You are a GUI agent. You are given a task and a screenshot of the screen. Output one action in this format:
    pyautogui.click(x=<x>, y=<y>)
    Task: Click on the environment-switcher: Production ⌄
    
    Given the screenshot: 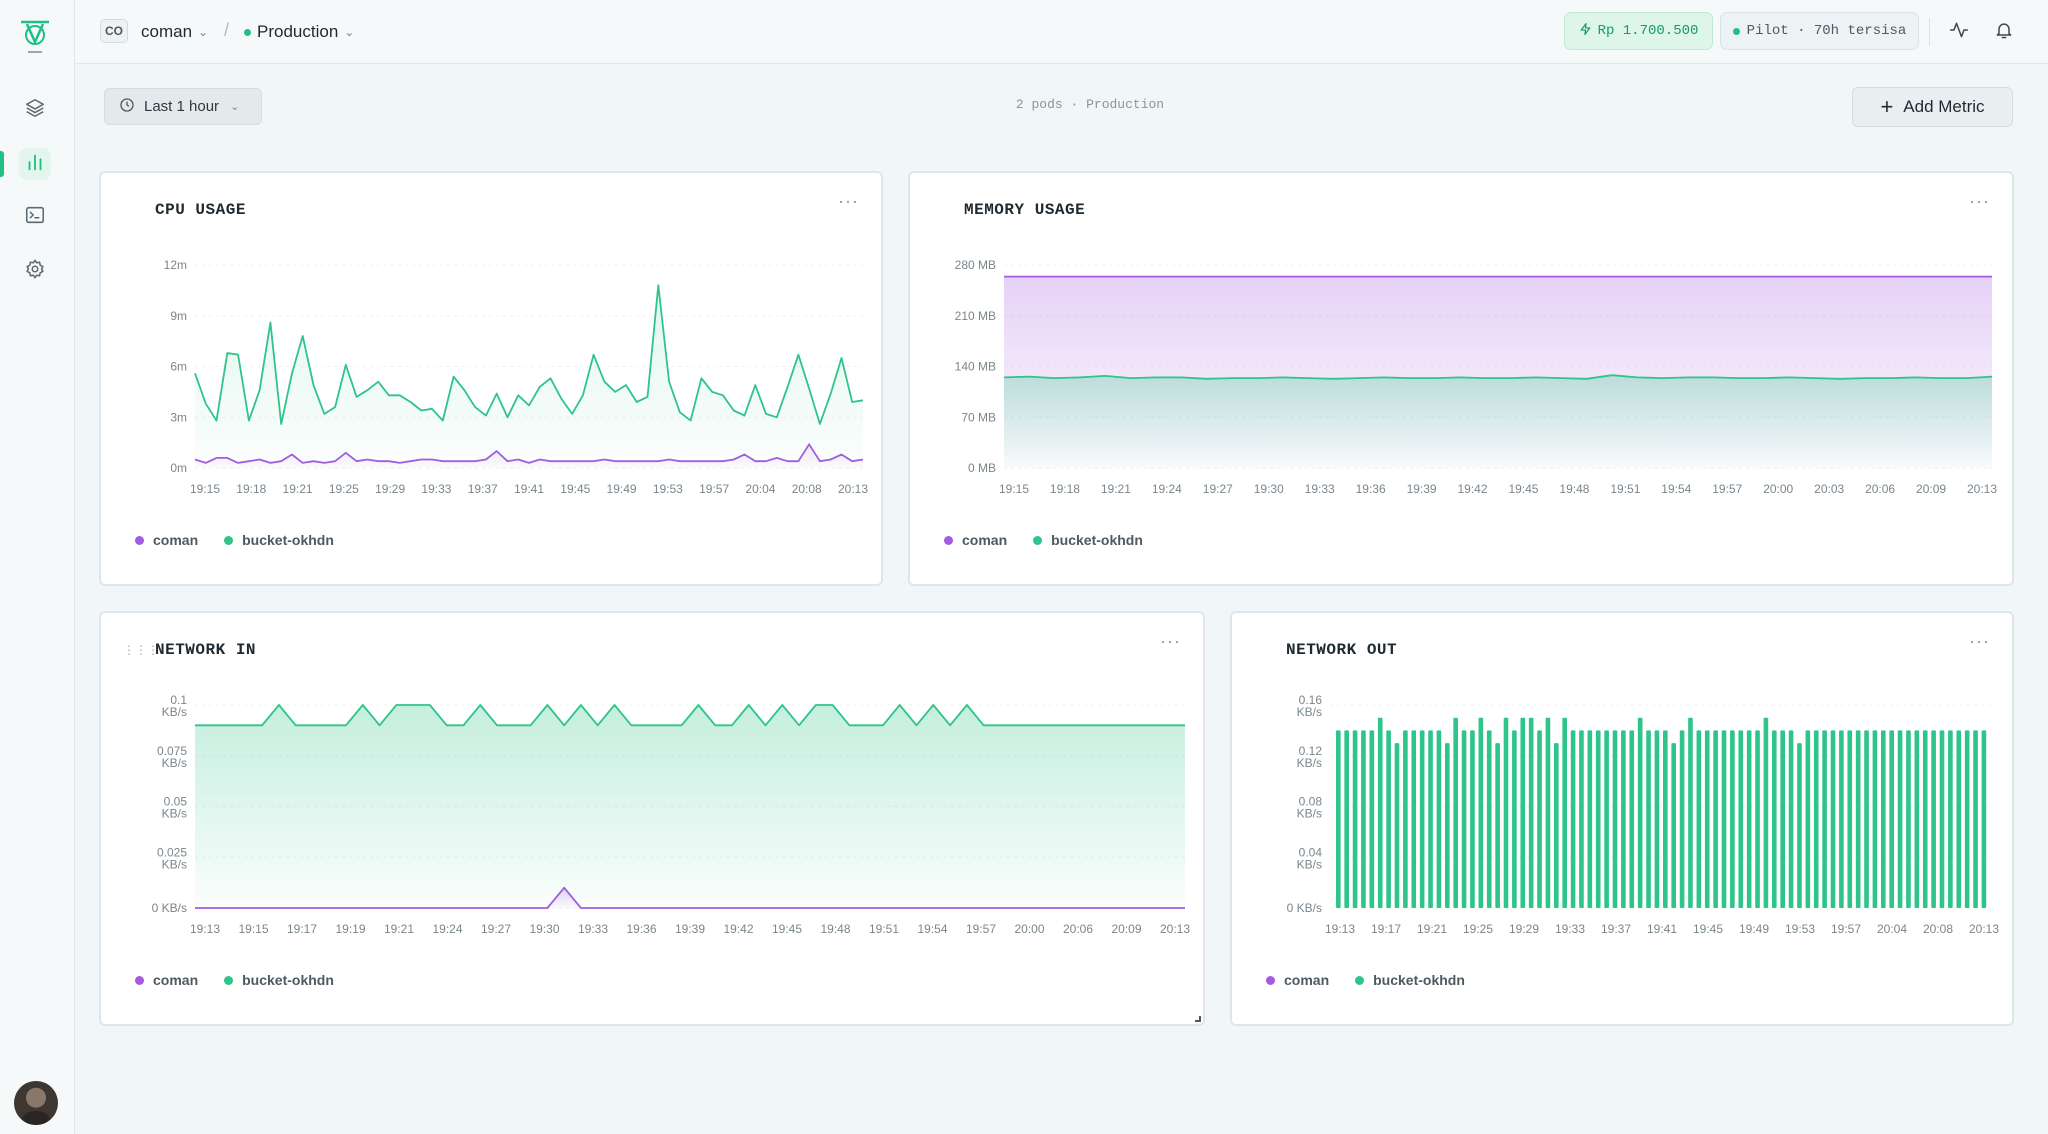 What is the action you would take?
    pyautogui.click(x=299, y=32)
    